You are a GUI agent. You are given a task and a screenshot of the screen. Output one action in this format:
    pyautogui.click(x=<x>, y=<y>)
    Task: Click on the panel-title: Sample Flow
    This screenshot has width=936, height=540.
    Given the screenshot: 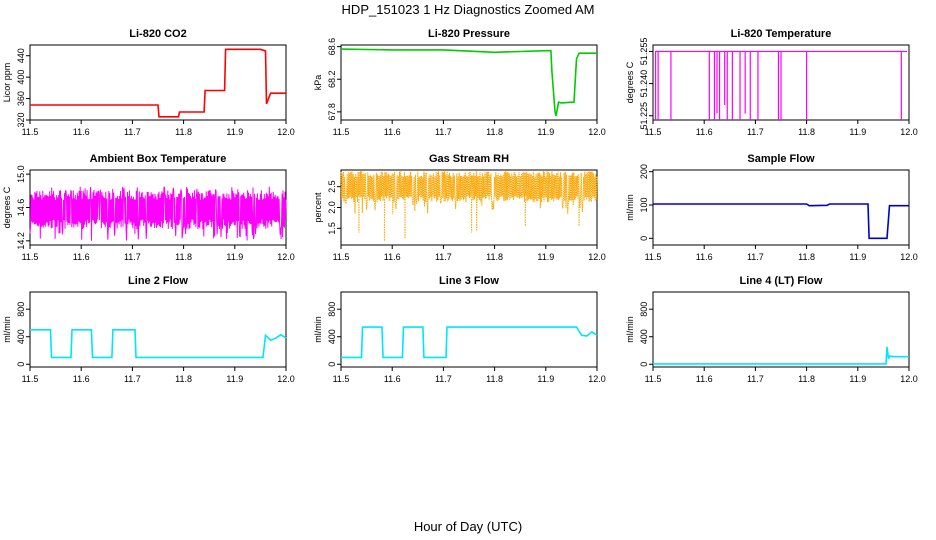 What is the action you would take?
    pyautogui.click(x=781, y=159)
    